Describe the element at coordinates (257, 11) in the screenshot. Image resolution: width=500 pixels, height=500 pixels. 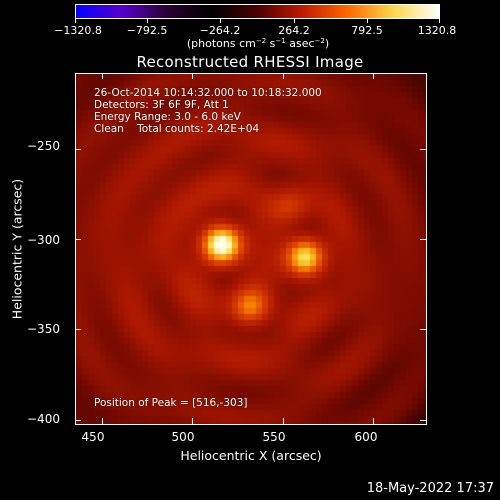
I see `colorbar` at that location.